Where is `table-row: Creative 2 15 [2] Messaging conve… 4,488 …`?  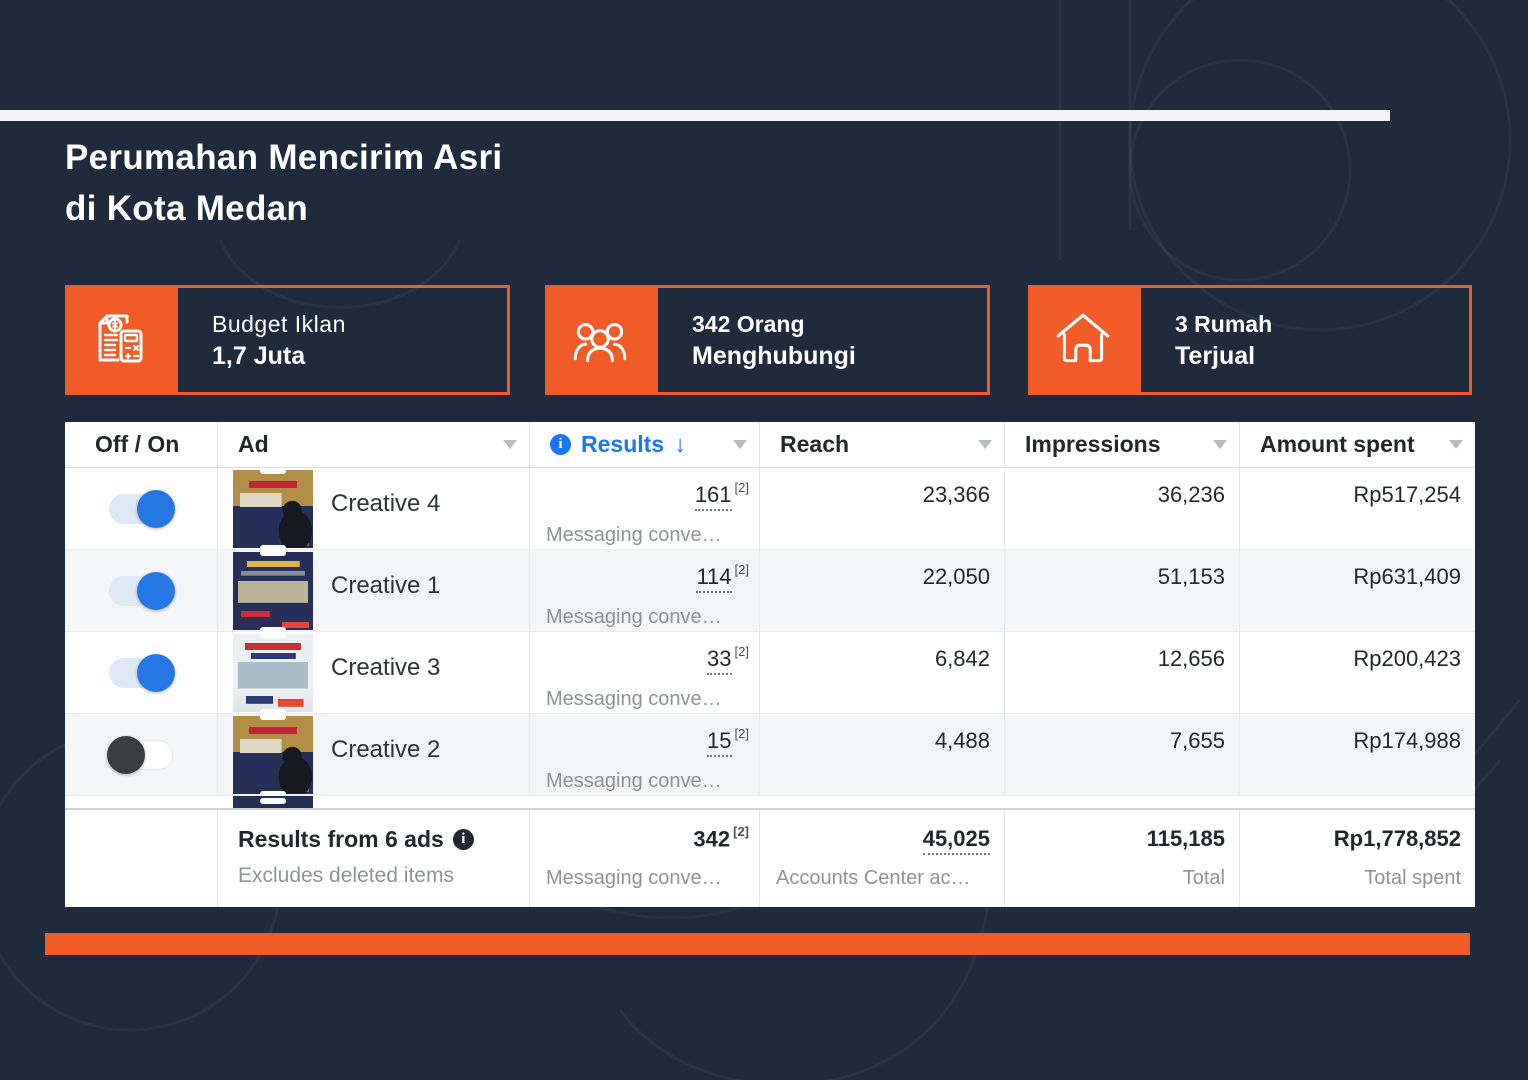
table-row: Creative 2 15 [2] Messaging conve… 4,488 … is located at coordinates (770, 755).